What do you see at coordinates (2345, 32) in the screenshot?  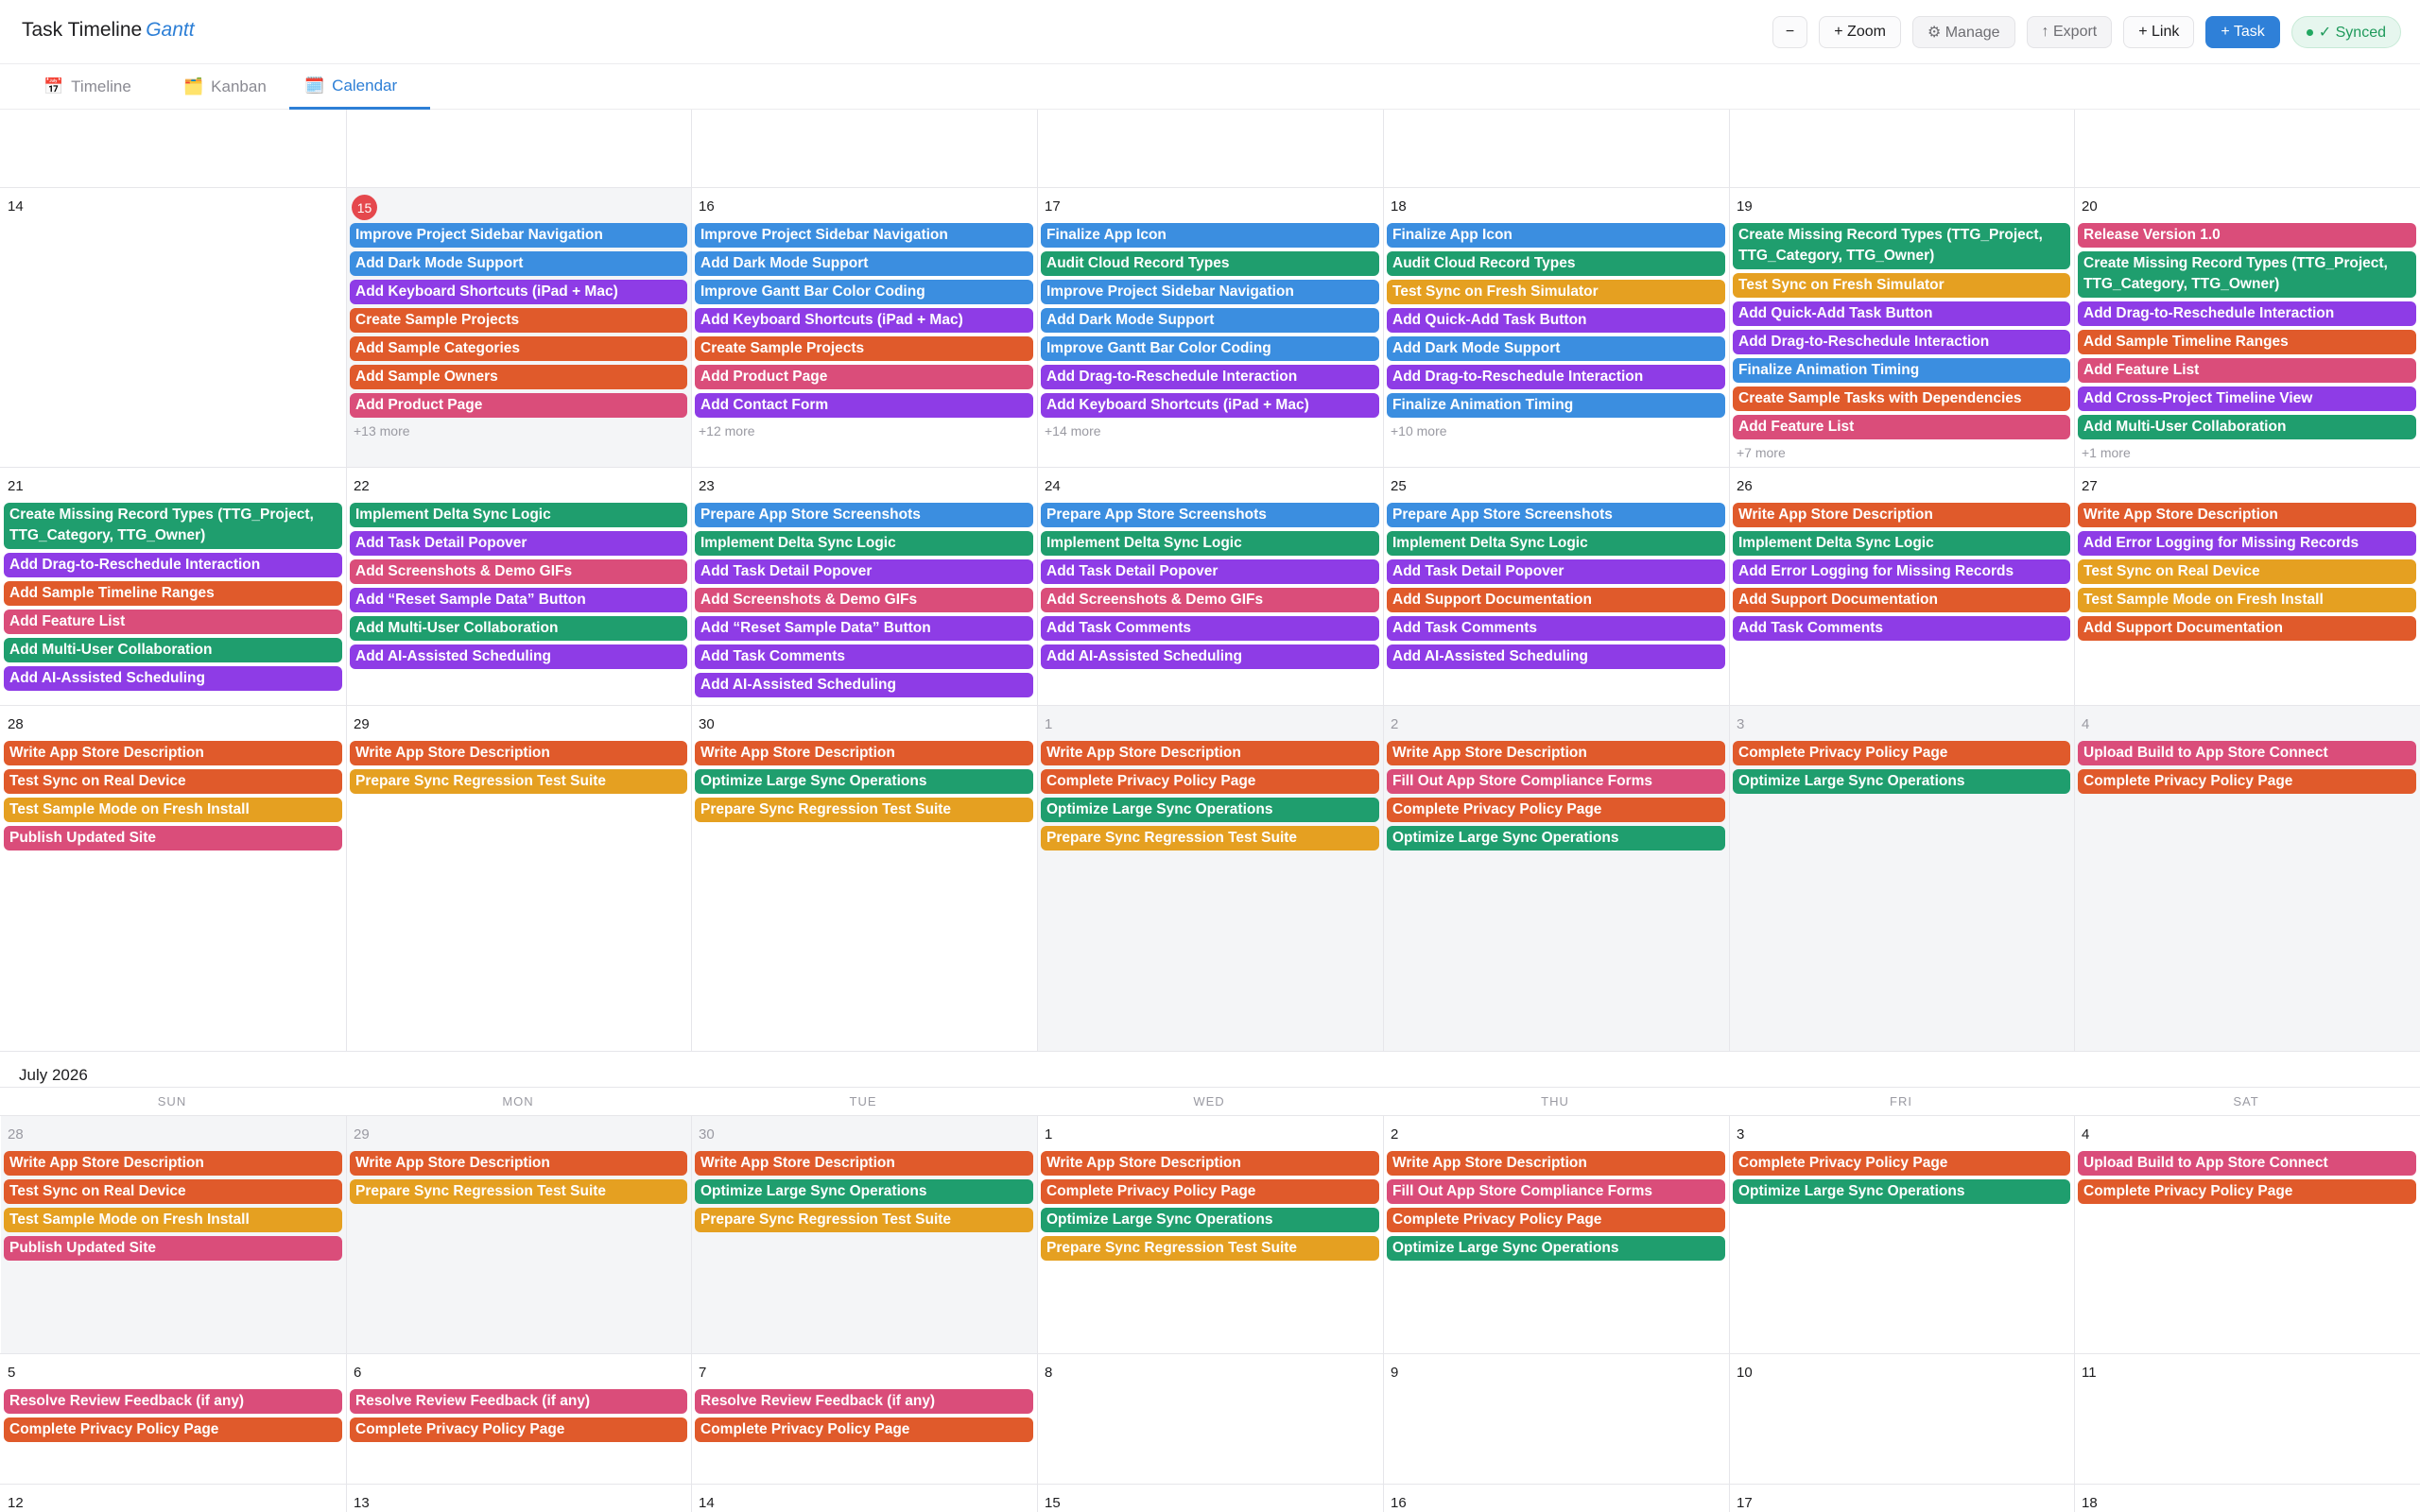 I see `sync-status-badge: ✓ Synced` at bounding box center [2345, 32].